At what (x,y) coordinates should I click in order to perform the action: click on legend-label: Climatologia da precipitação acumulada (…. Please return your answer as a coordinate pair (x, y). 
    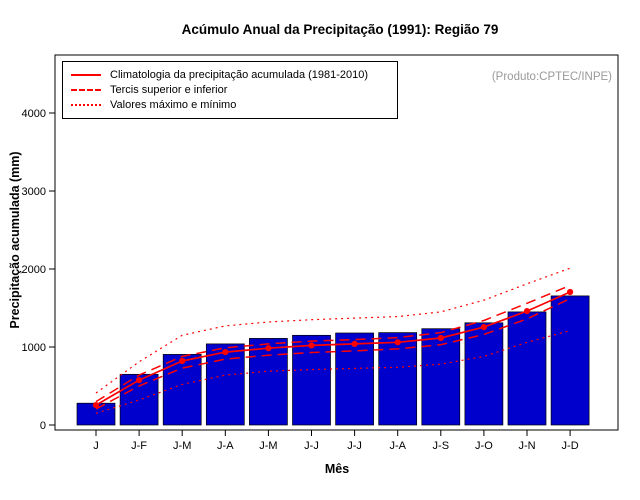
    Looking at the image, I should click on (239, 74).